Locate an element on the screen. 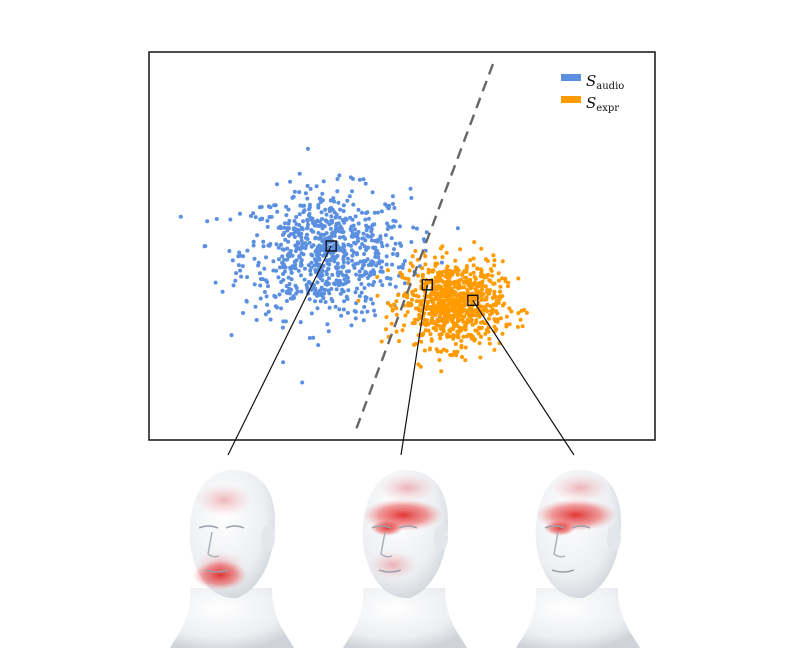 Image resolution: width=809 pixels, height=661 pixels. scalp-activation is located at coordinates (407, 488).